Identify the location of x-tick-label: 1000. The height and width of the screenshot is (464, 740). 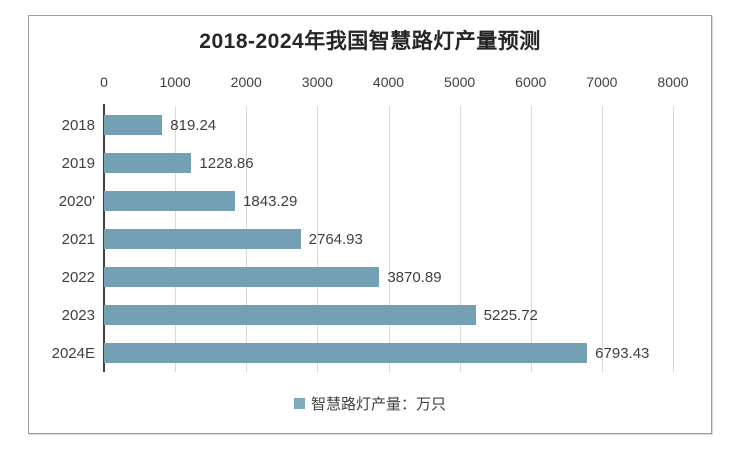
(175, 82).